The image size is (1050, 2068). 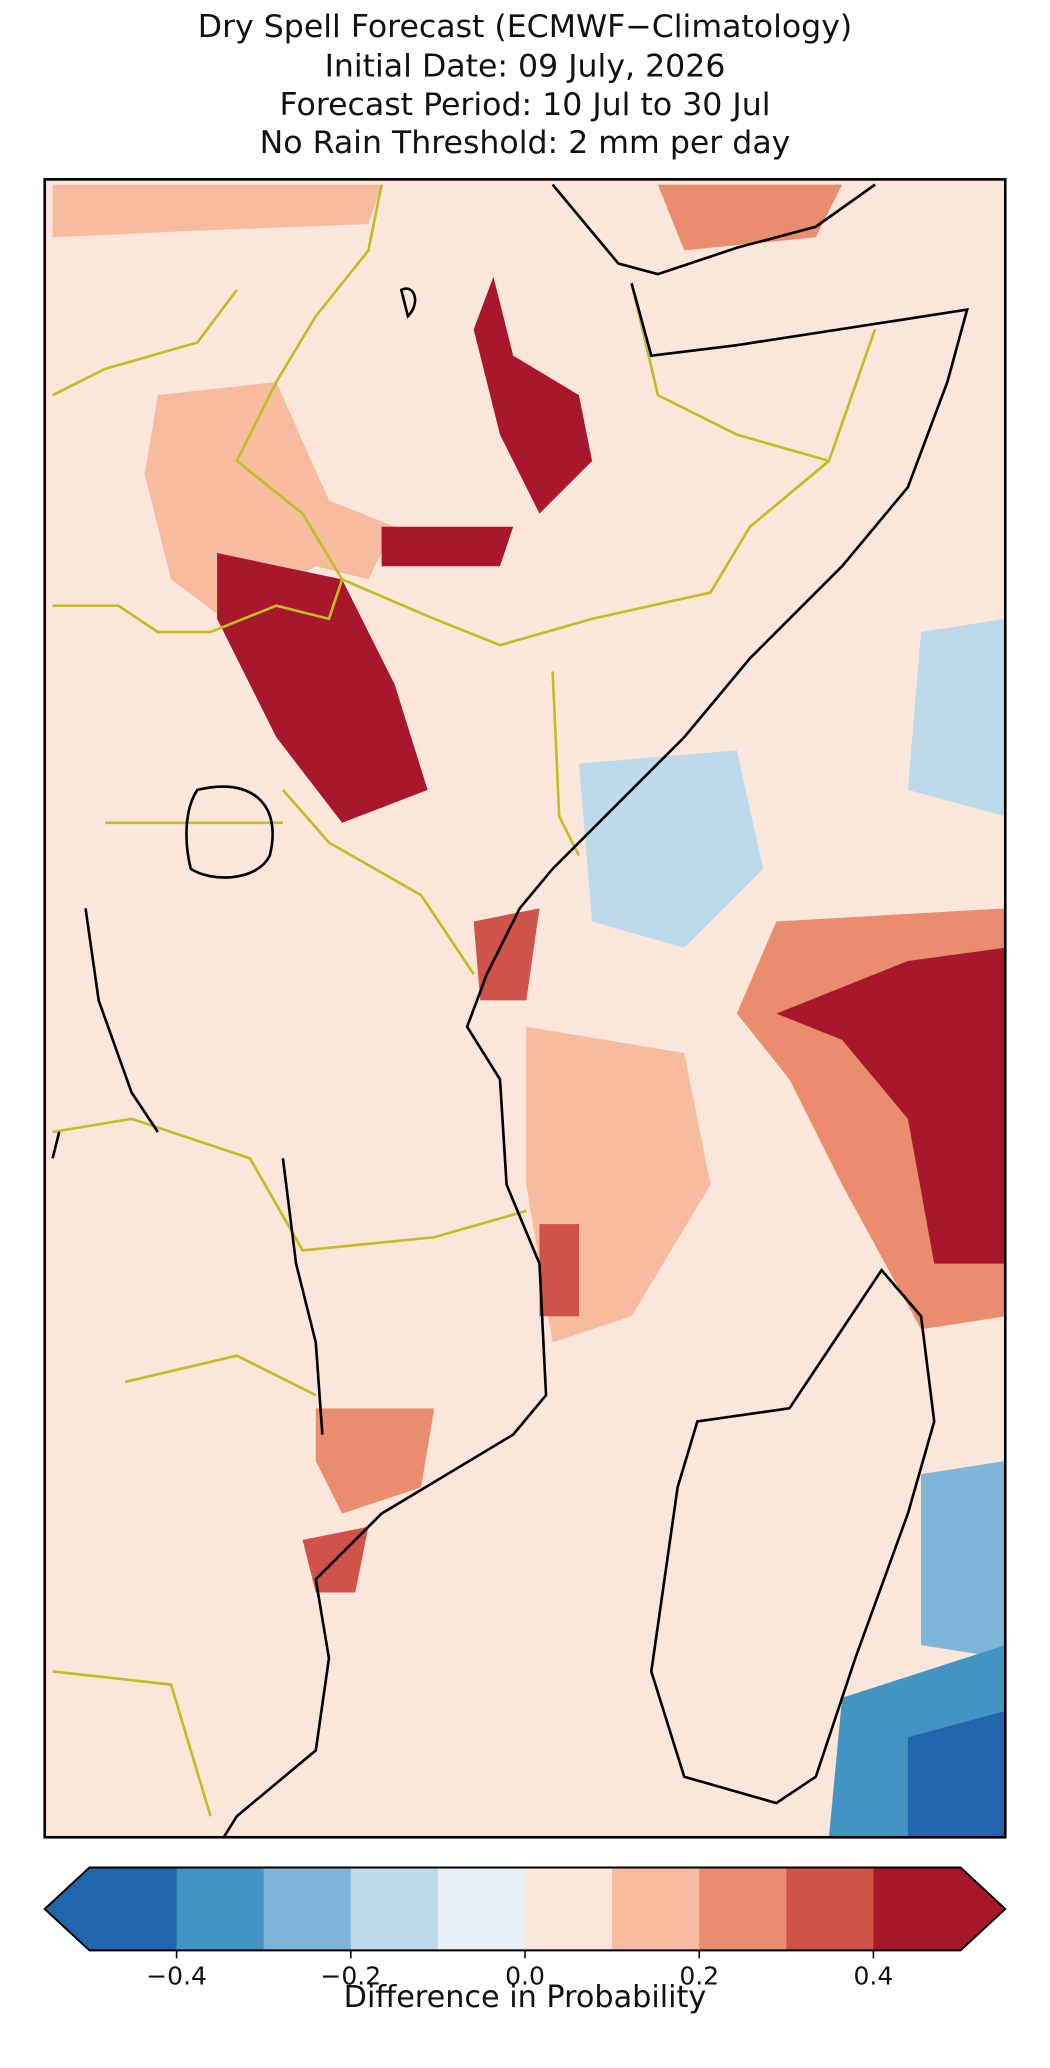 What do you see at coordinates (874, 1976) in the screenshot?
I see `colorbar-tick-label: 0.4` at bounding box center [874, 1976].